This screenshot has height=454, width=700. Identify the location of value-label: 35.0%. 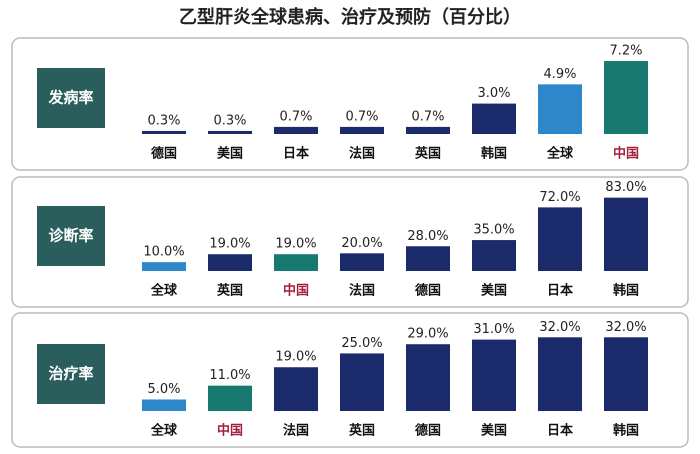
(493, 230).